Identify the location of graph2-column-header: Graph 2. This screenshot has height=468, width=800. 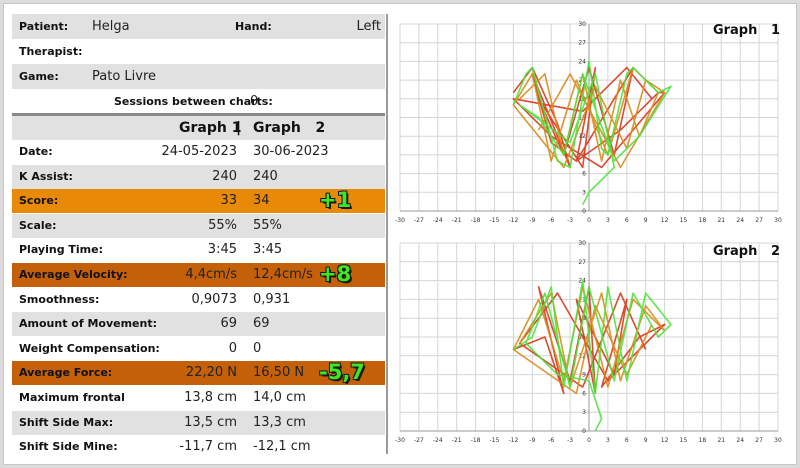
(289, 128).